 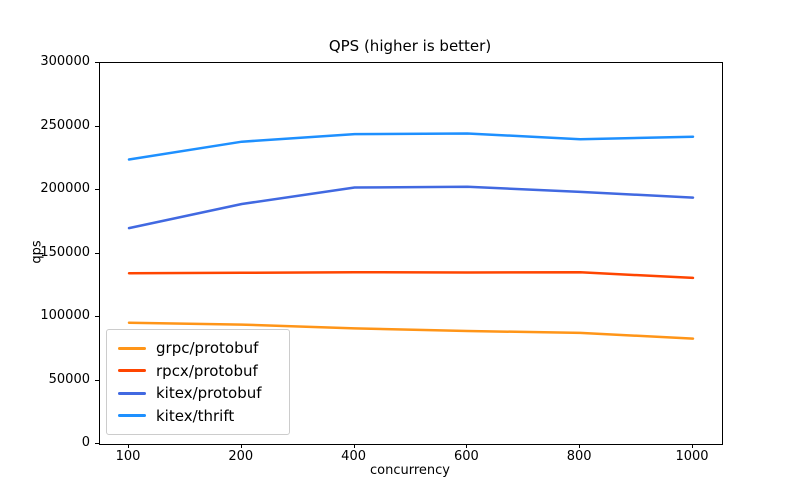 What do you see at coordinates (411, 207) in the screenshot?
I see `series-line-kitex-protobuf` at bounding box center [411, 207].